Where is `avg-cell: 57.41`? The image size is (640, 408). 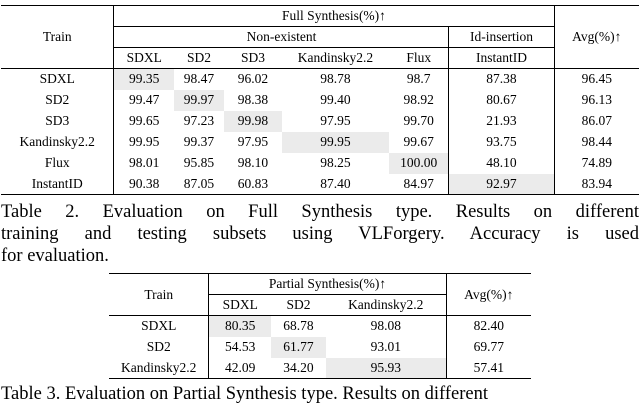
avg-cell: 57.41 is located at coordinates (488, 368).